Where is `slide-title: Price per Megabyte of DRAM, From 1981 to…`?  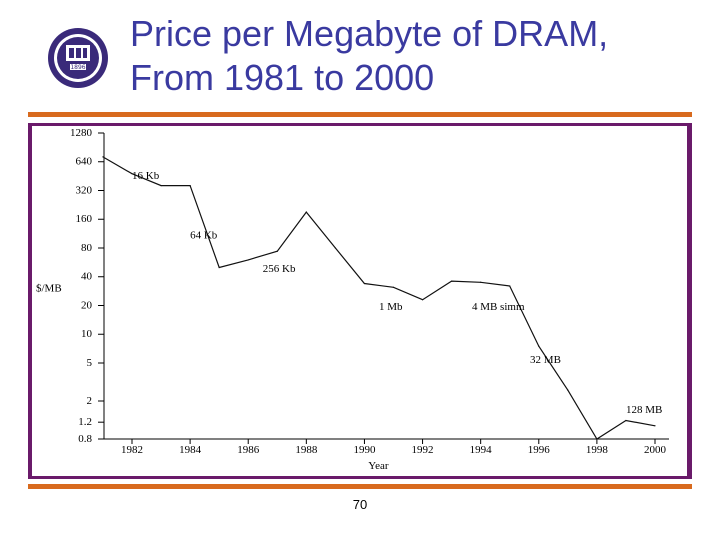 slide-title: Price per Megabyte of DRAM, From 1981 to… is located at coordinates (369, 56).